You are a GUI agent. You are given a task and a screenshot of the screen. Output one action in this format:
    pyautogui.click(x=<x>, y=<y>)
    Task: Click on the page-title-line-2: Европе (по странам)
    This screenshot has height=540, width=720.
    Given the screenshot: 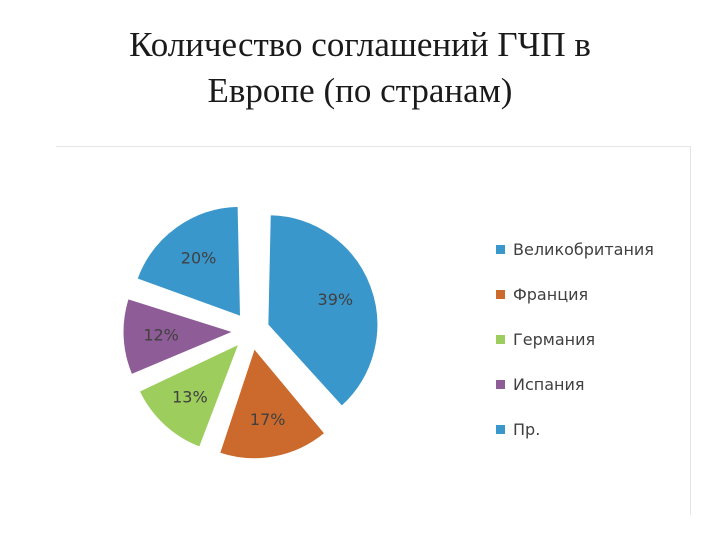 What is the action you would take?
    pyautogui.click(x=360, y=90)
    